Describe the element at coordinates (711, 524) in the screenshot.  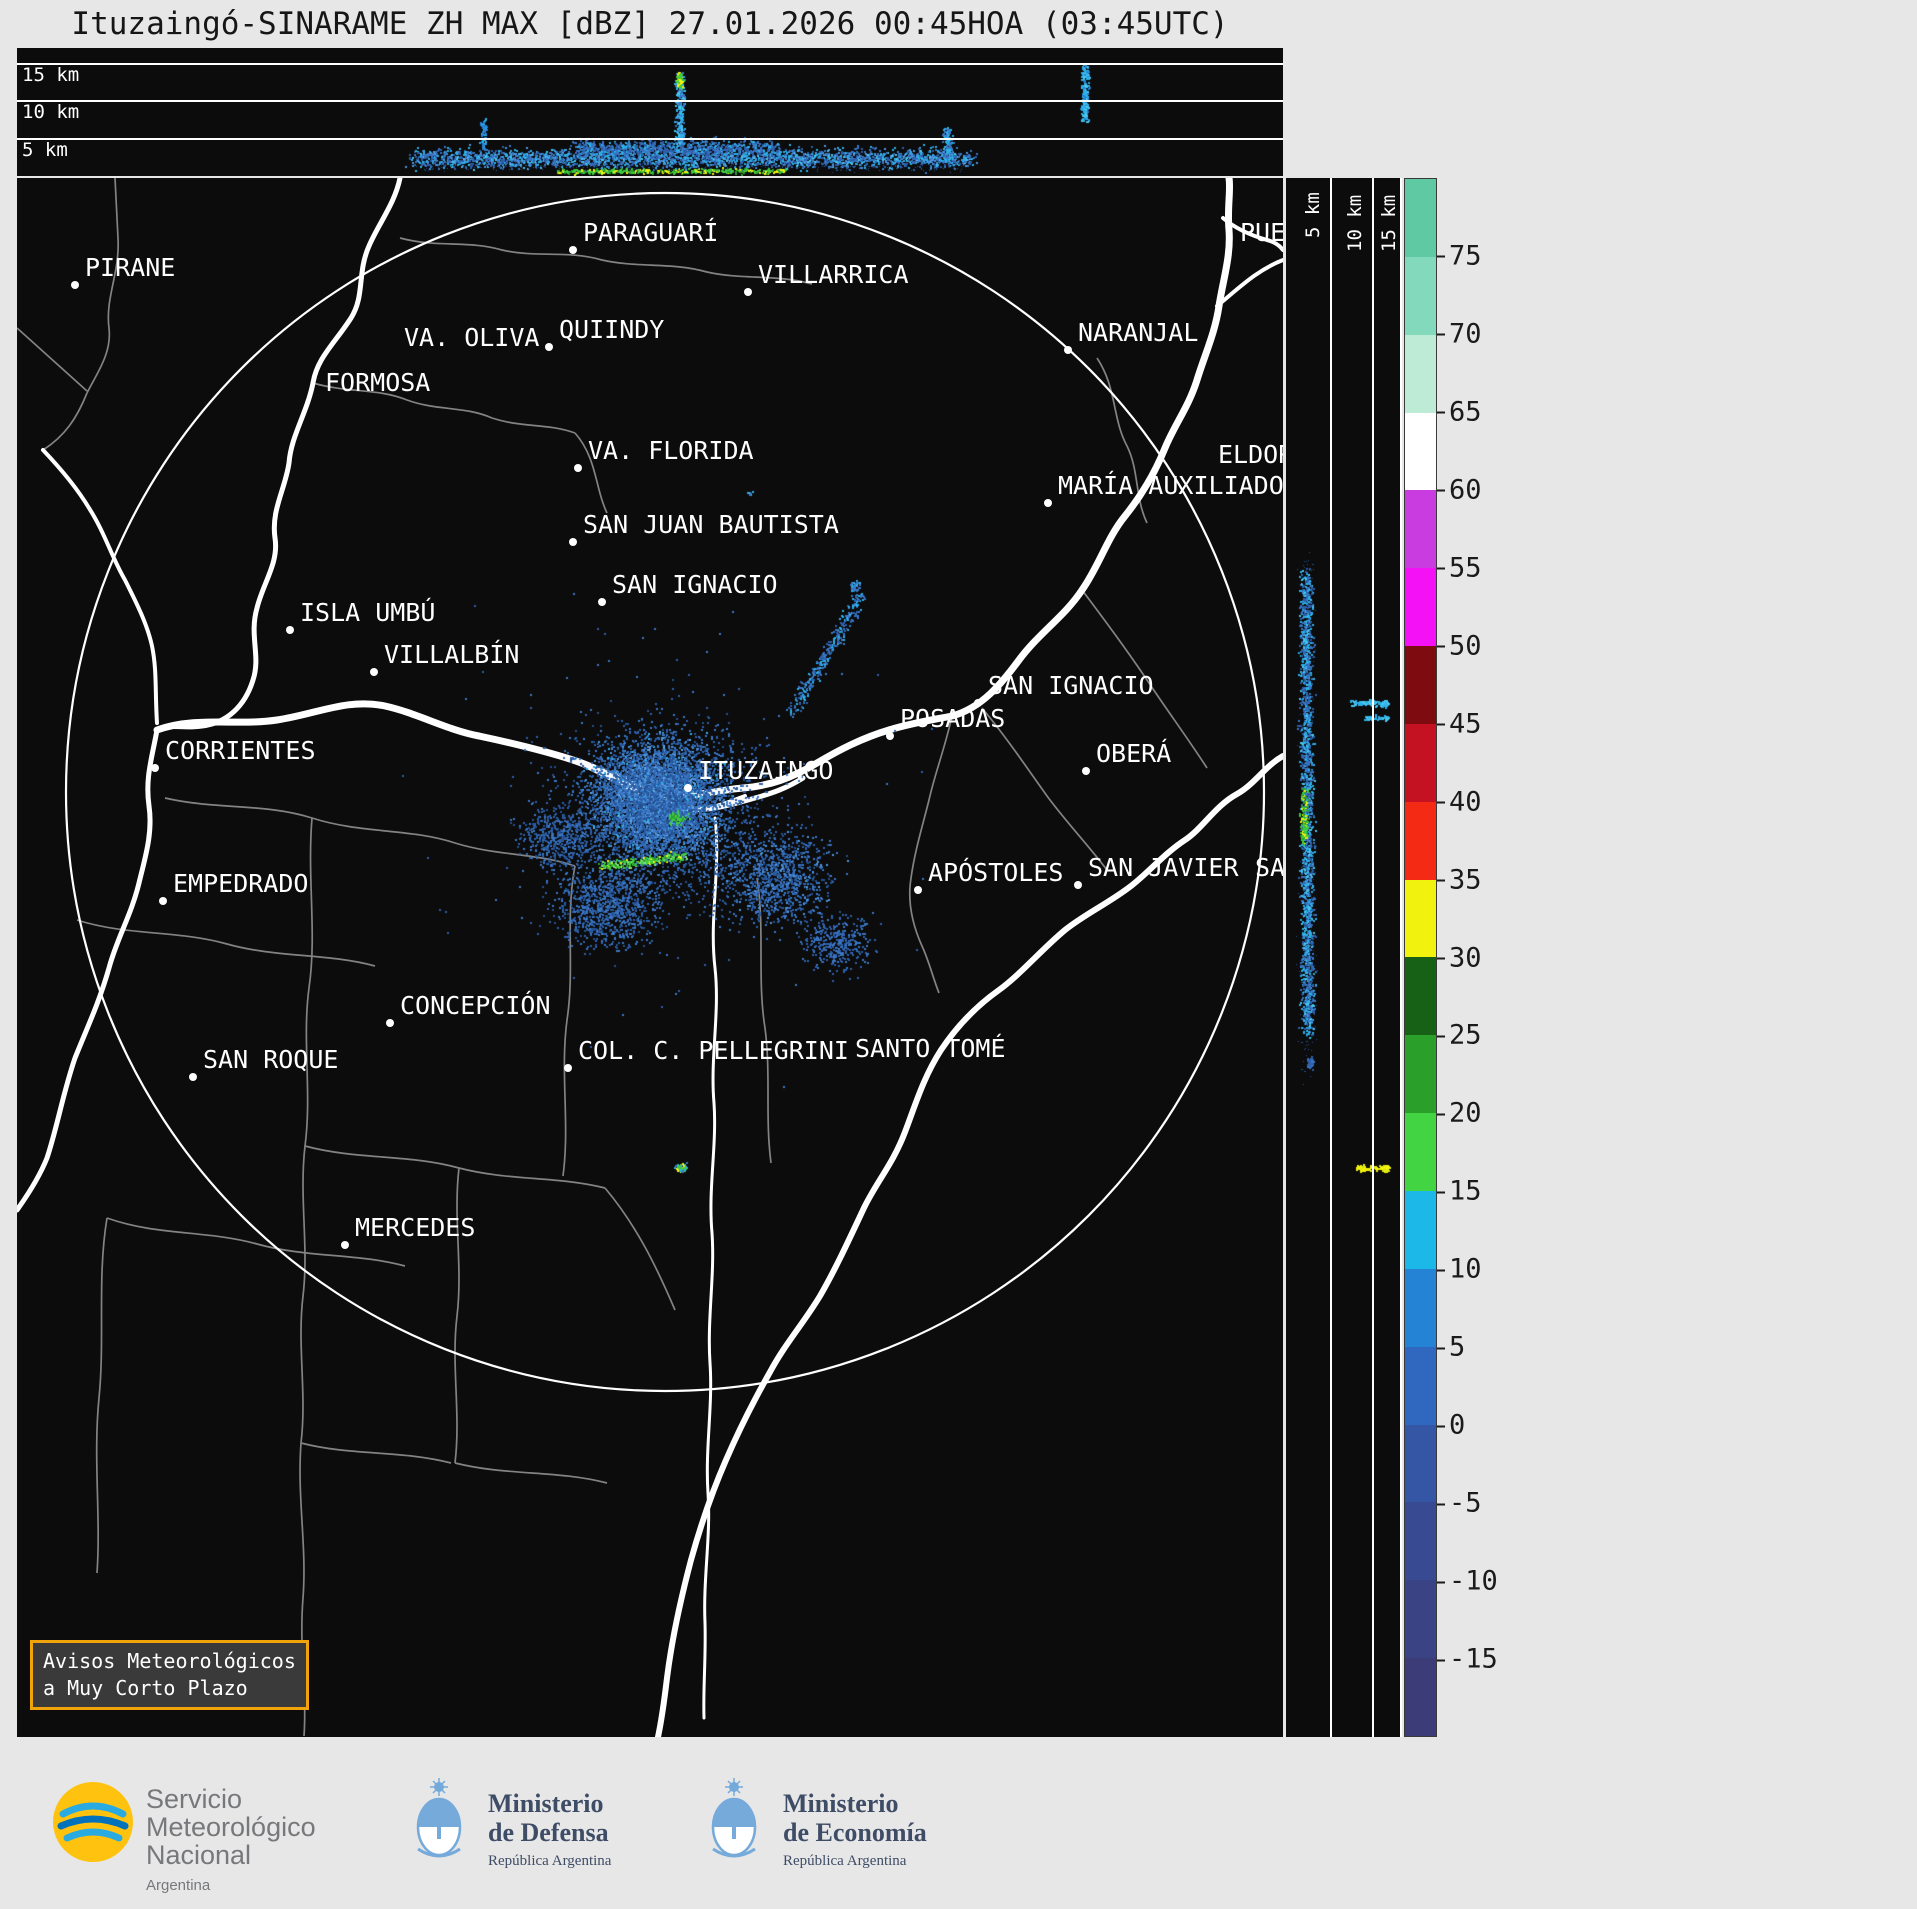
I see `city-label: SAN JUAN BAUTISTA` at that location.